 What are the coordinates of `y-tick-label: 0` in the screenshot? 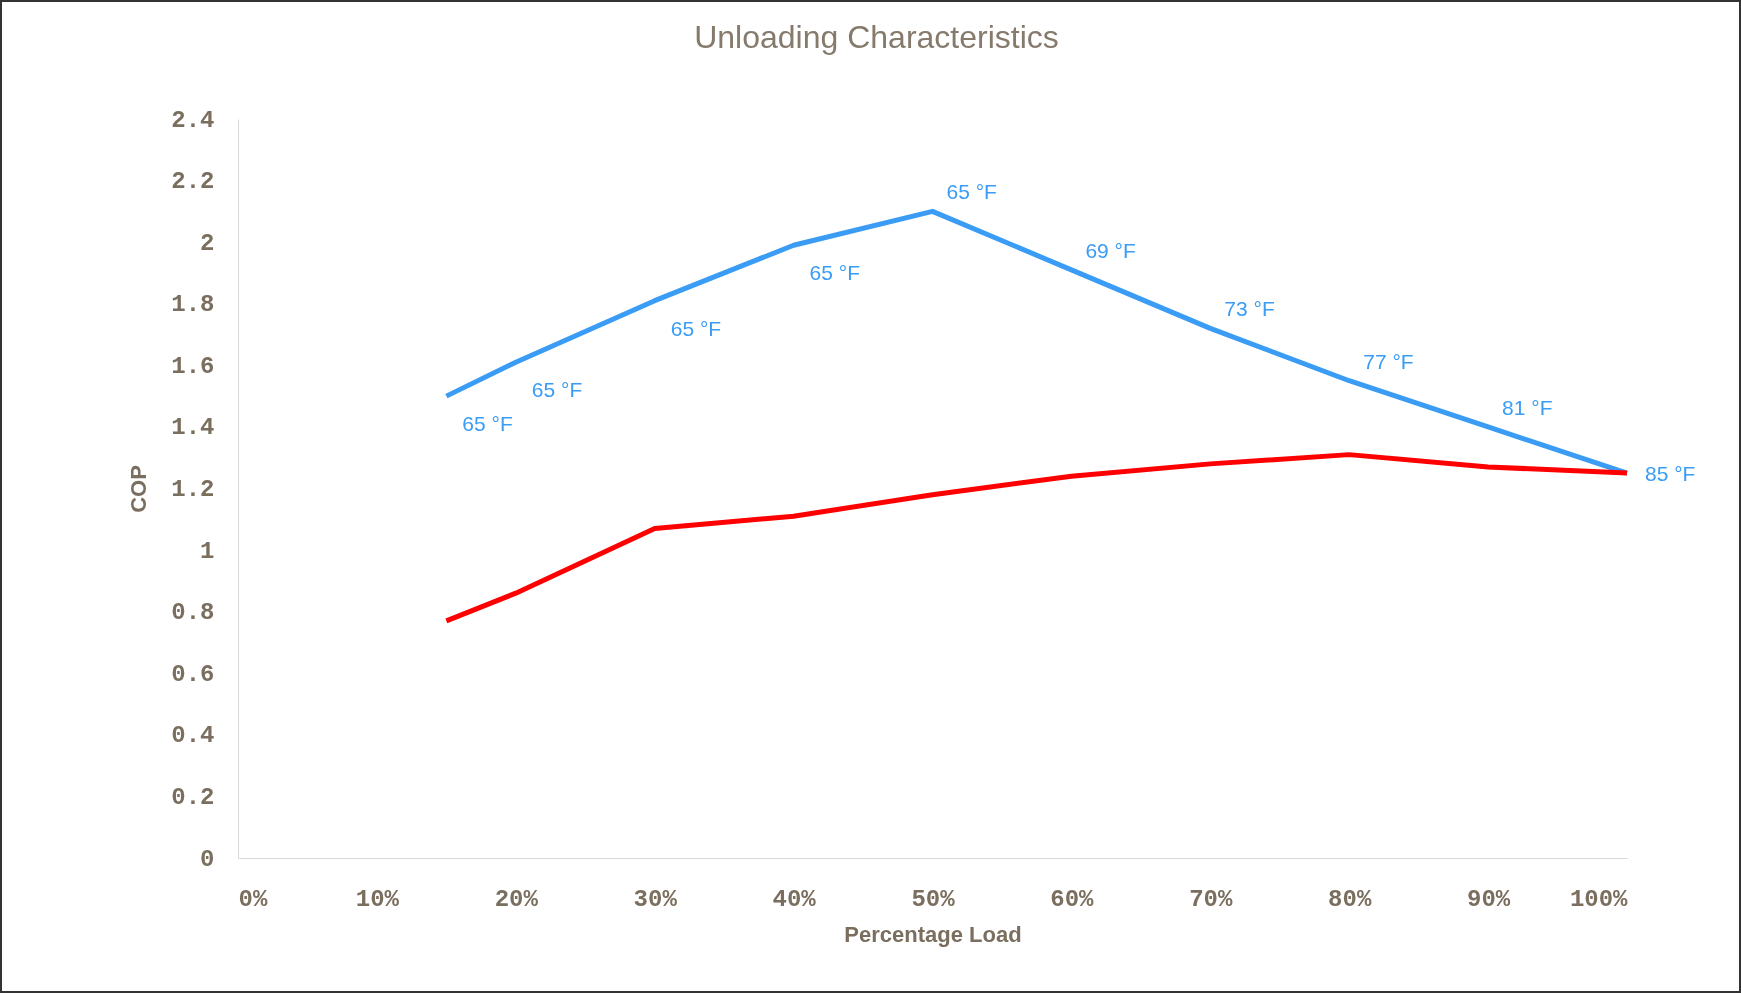 It's located at (207, 859).